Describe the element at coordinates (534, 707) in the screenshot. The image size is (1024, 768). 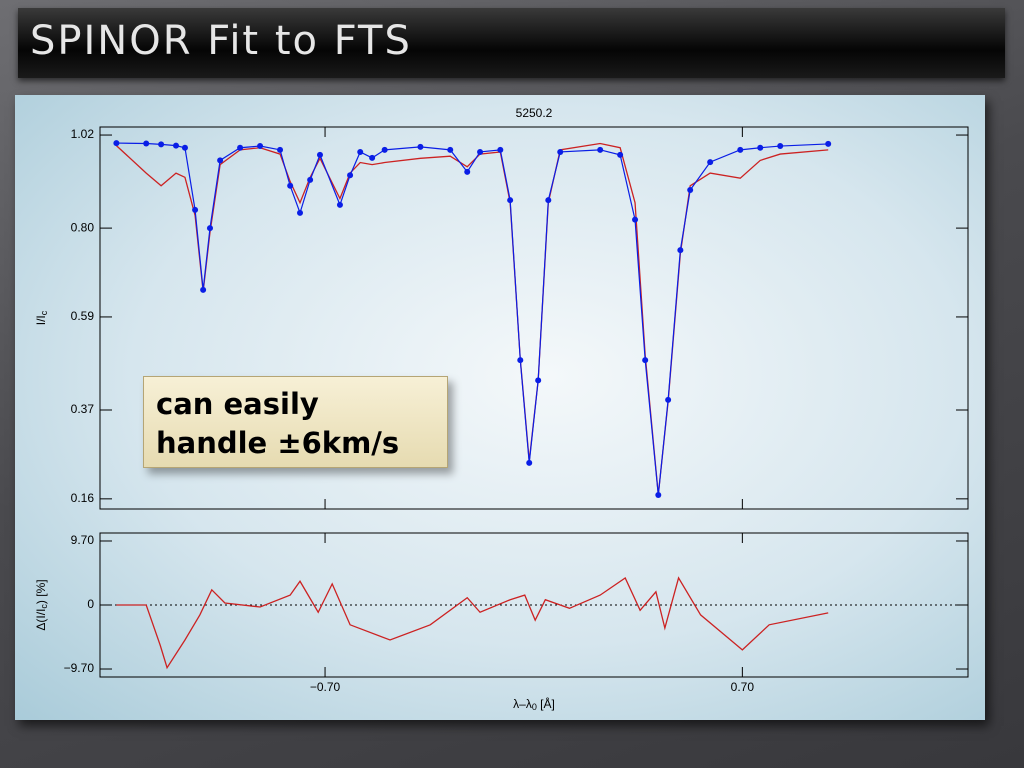
I see `axis-label-part: 0` at that location.